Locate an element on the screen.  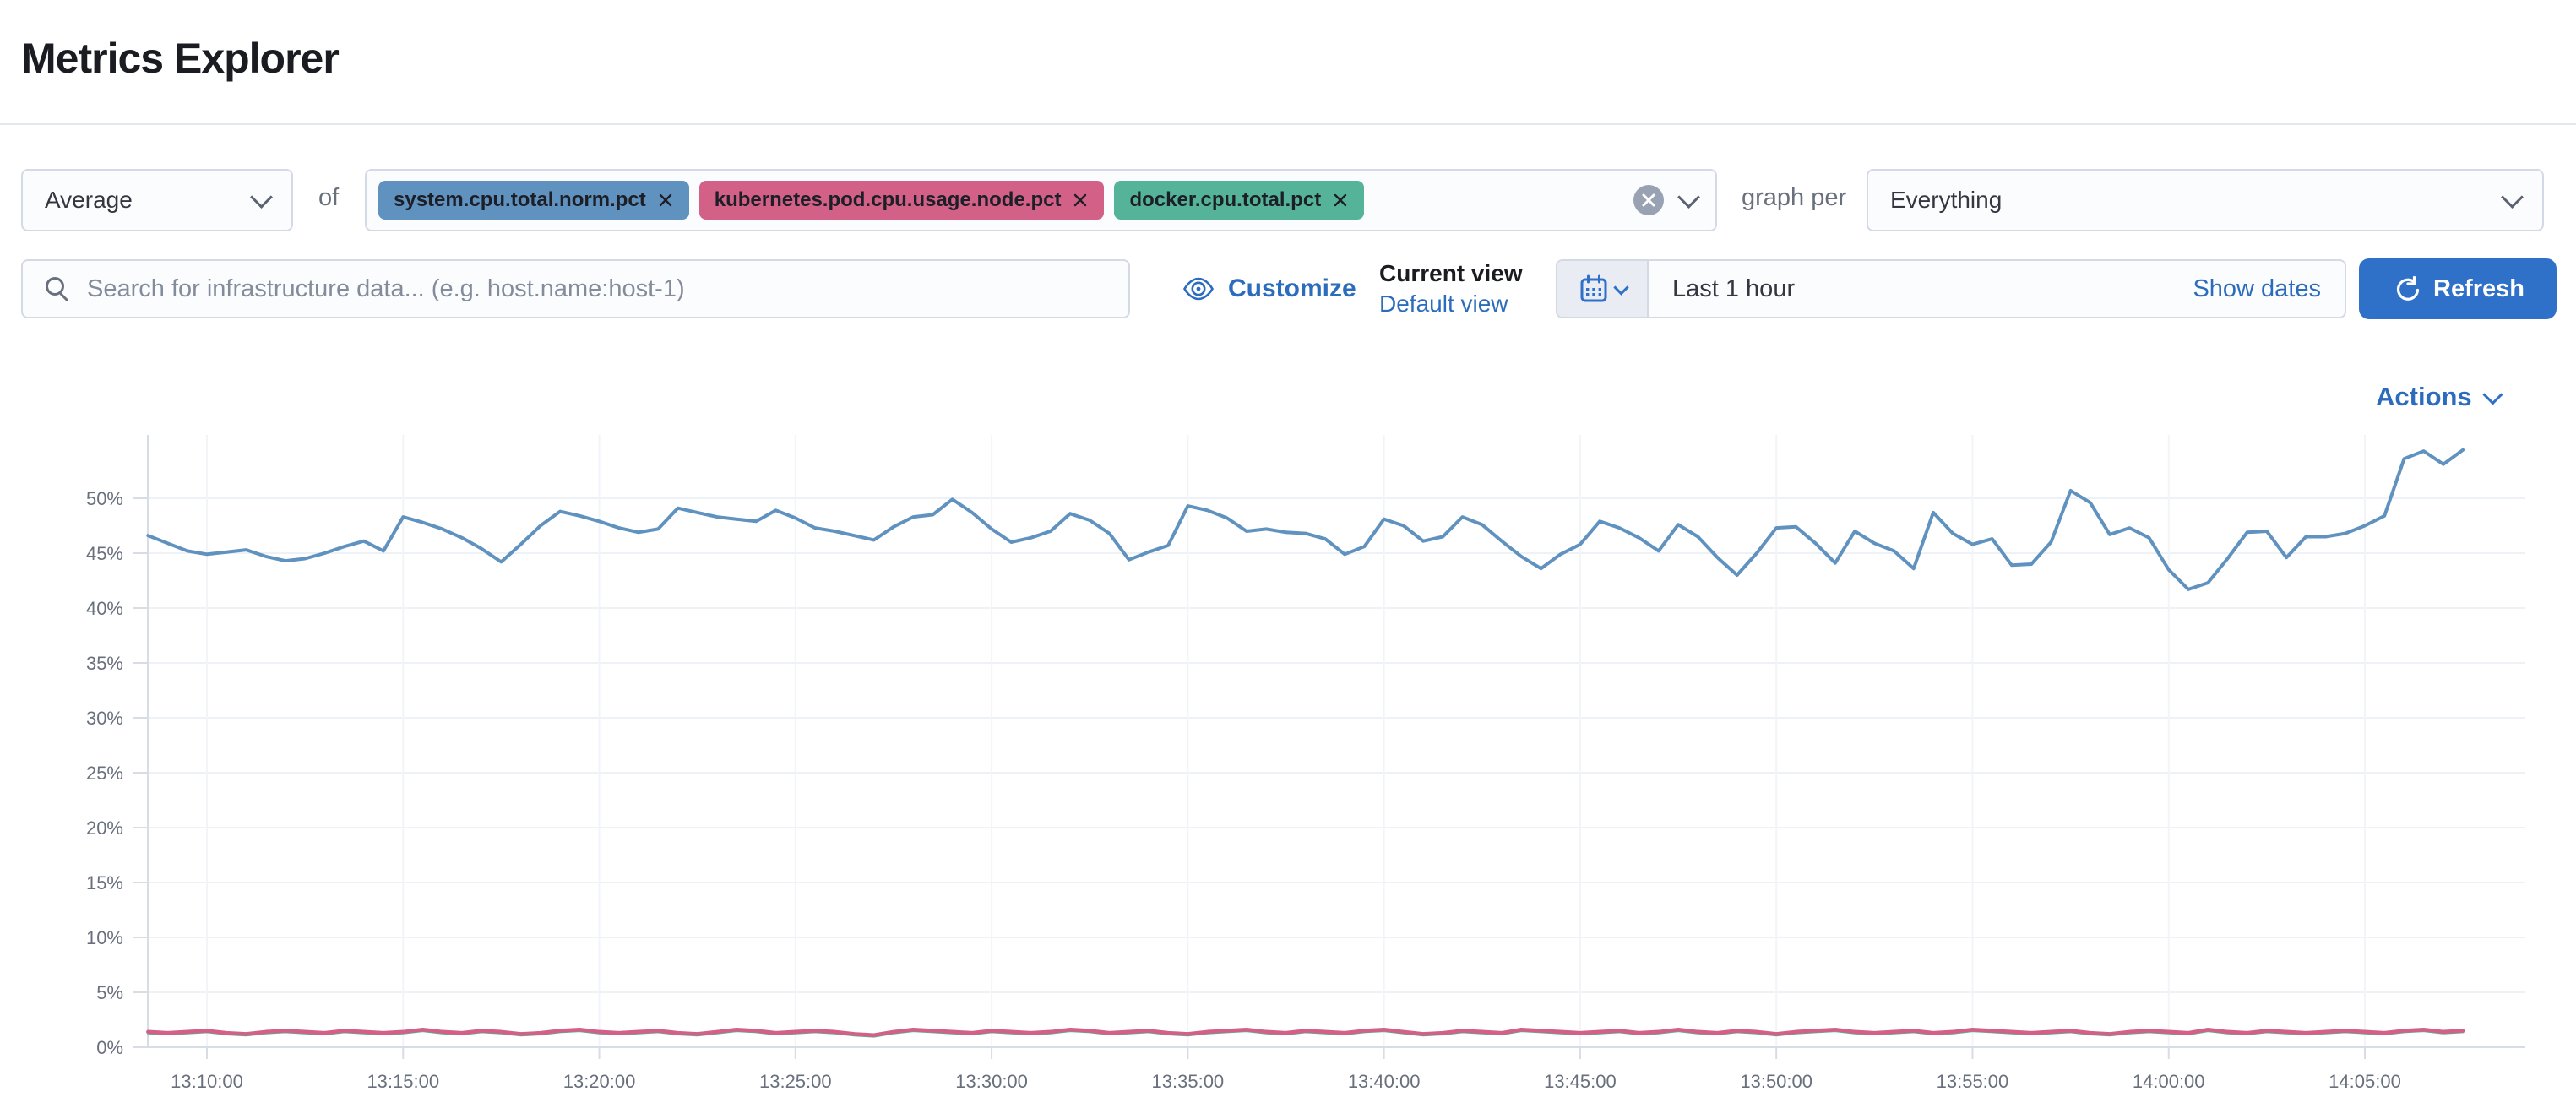
svg-text: 13:25:00 is located at coordinates (795, 1081).